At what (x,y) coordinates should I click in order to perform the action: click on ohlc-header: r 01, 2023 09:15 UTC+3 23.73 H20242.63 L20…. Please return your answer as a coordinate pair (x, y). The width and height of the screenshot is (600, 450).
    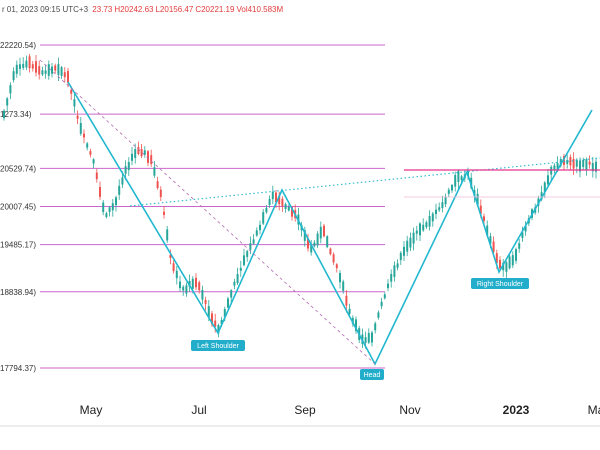
    Looking at the image, I should click on (143, 9).